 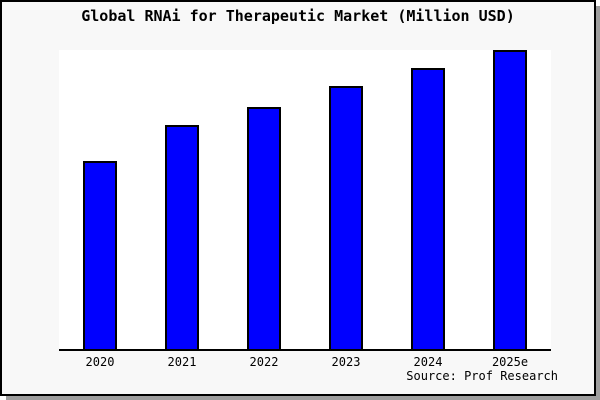 I want to click on bar-2022, so click(x=264, y=228).